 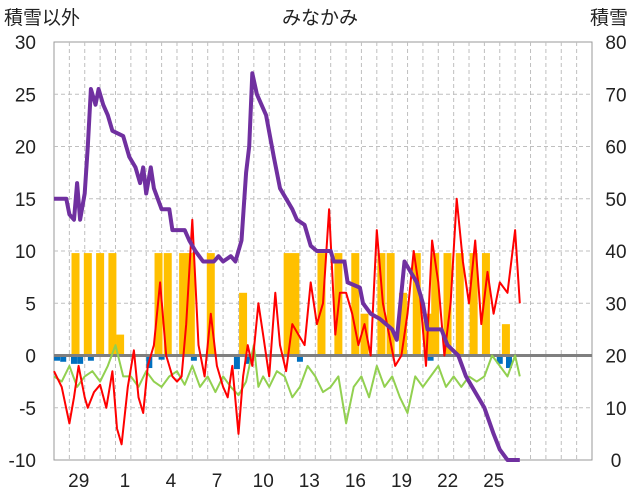 I want to click on right-tick-label: 50, so click(x=615, y=200).